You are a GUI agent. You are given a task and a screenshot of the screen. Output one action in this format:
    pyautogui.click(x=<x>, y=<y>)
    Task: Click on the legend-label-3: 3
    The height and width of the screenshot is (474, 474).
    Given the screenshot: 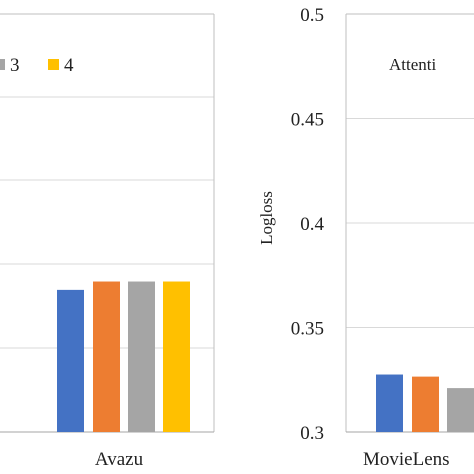 What is the action you would take?
    pyautogui.click(x=15, y=65)
    